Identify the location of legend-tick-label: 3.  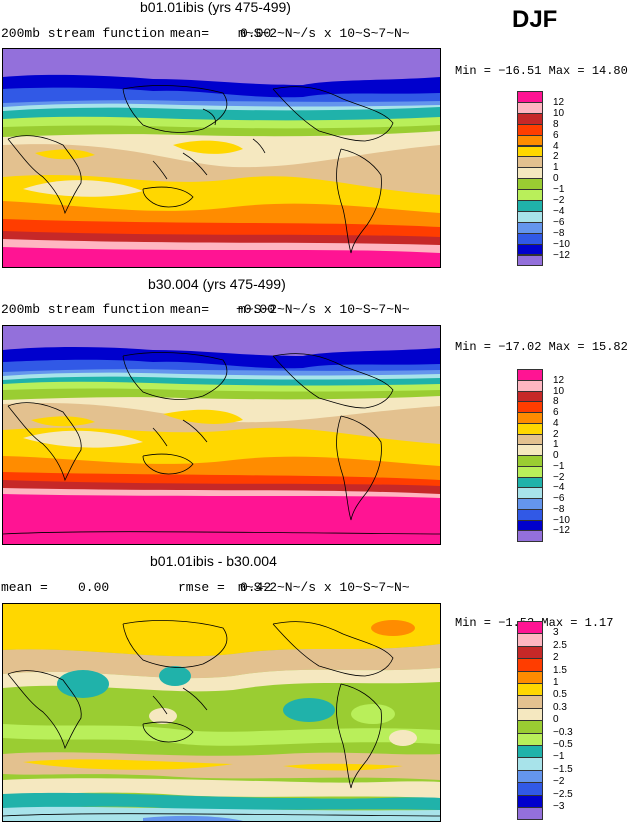
(556, 633).